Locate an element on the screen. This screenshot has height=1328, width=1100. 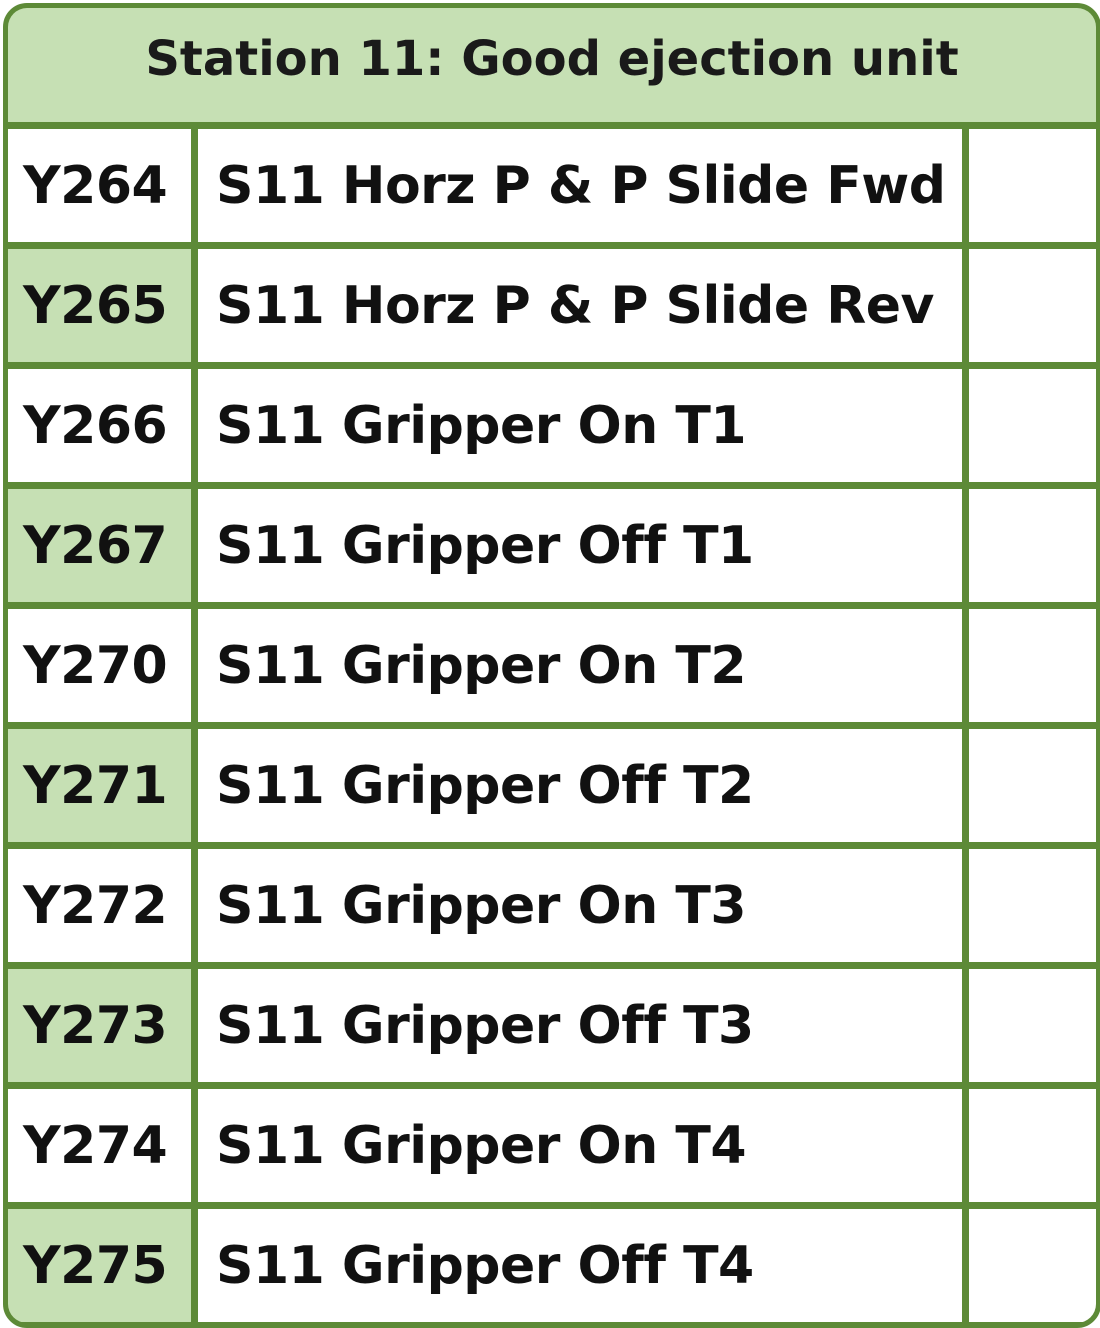
output-description-cell: S11 Gripper On T1 is located at coordinates (580, 425).